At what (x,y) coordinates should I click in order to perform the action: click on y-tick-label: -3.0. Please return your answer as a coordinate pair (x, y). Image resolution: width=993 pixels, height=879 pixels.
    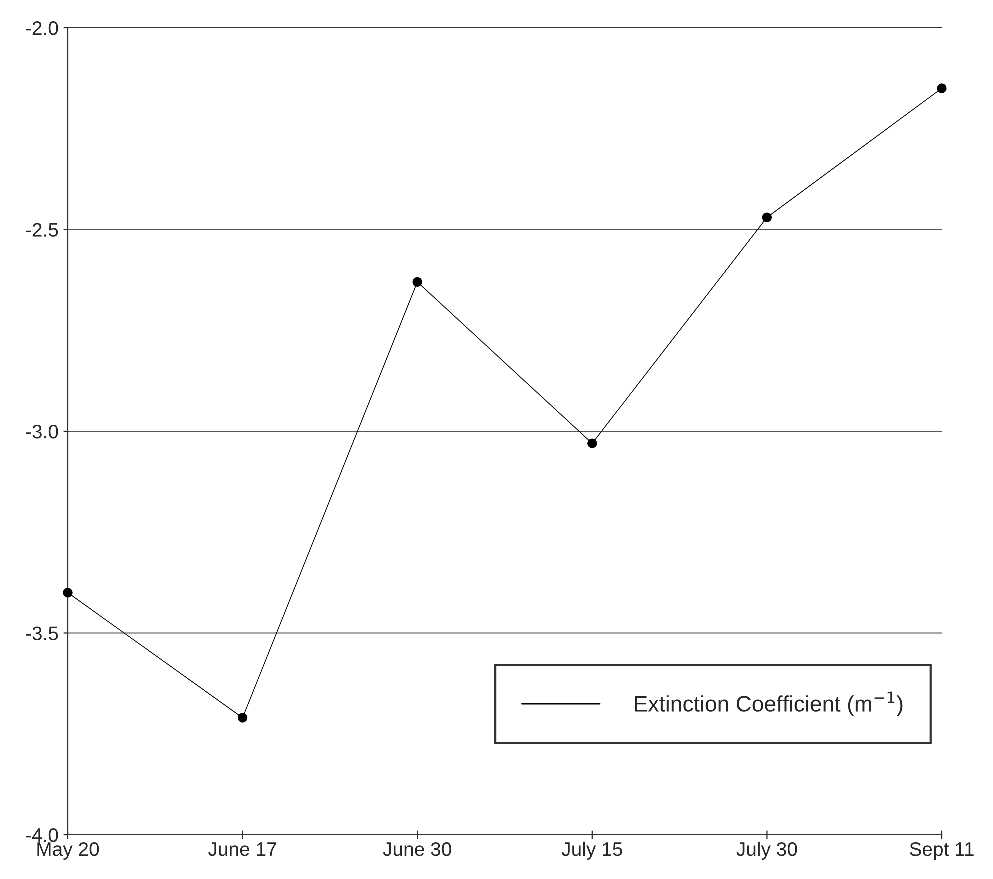
    Looking at the image, I should click on (42, 431).